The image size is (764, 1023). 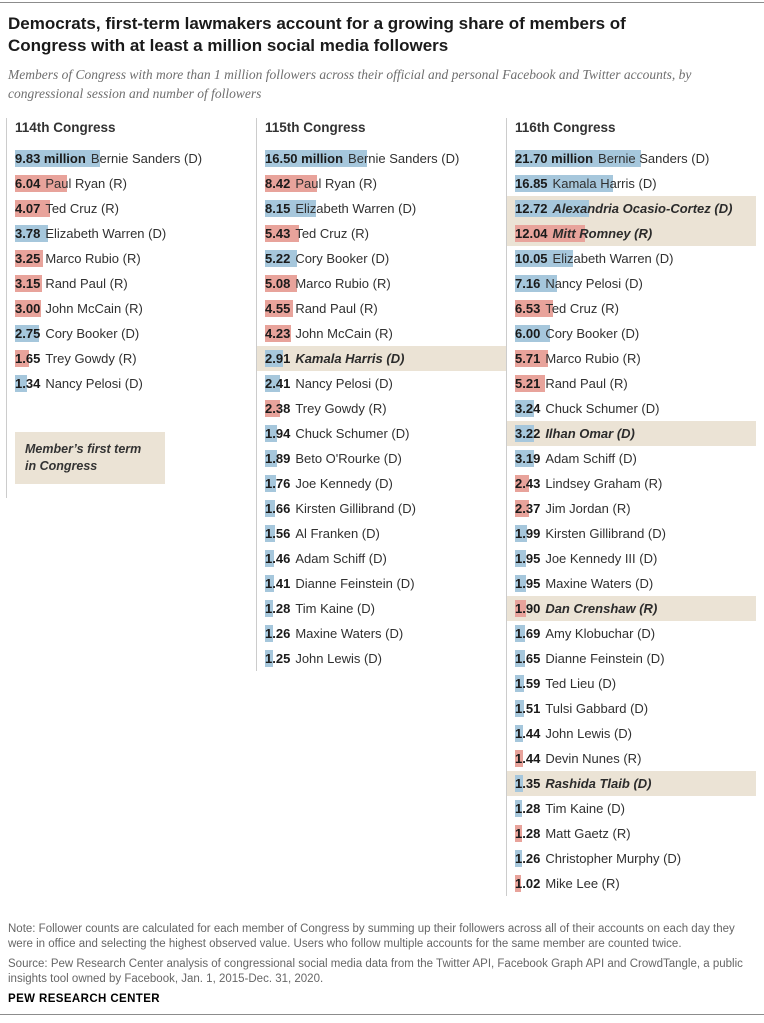 I want to click on follower-count: 3.22, so click(x=528, y=433).